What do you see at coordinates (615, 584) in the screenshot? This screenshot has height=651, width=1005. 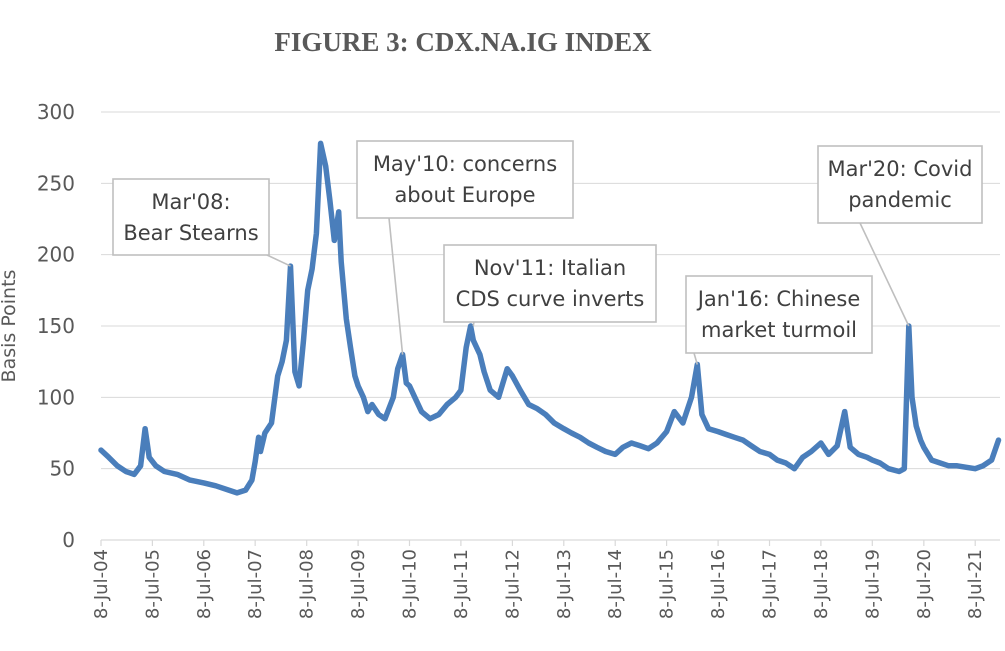 I see `x-tick-label: 8-Jul-14` at bounding box center [615, 584].